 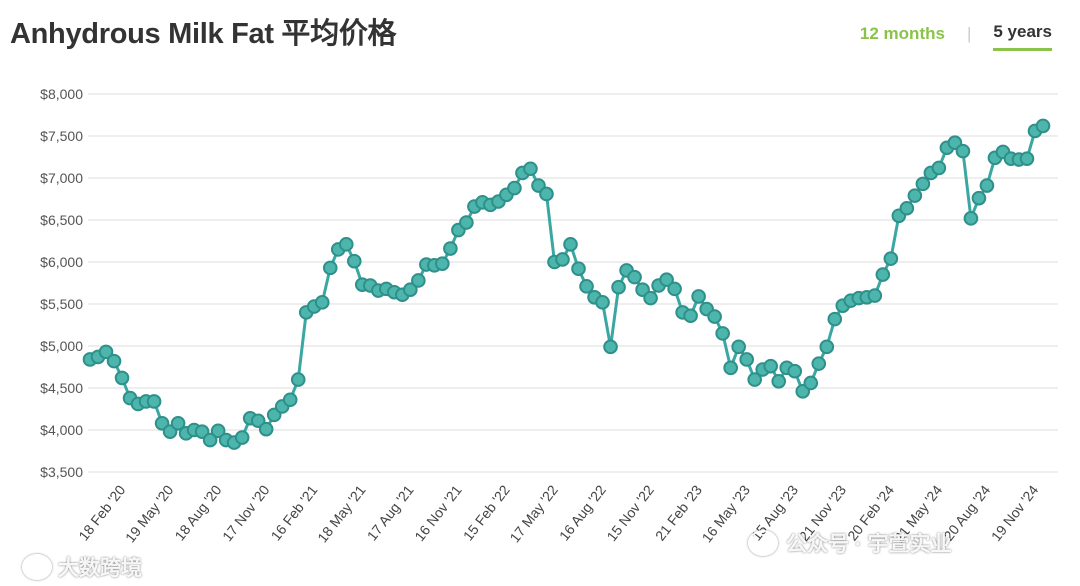 What do you see at coordinates (37, 567) in the screenshot?
I see `watermark-logo-icon` at bounding box center [37, 567].